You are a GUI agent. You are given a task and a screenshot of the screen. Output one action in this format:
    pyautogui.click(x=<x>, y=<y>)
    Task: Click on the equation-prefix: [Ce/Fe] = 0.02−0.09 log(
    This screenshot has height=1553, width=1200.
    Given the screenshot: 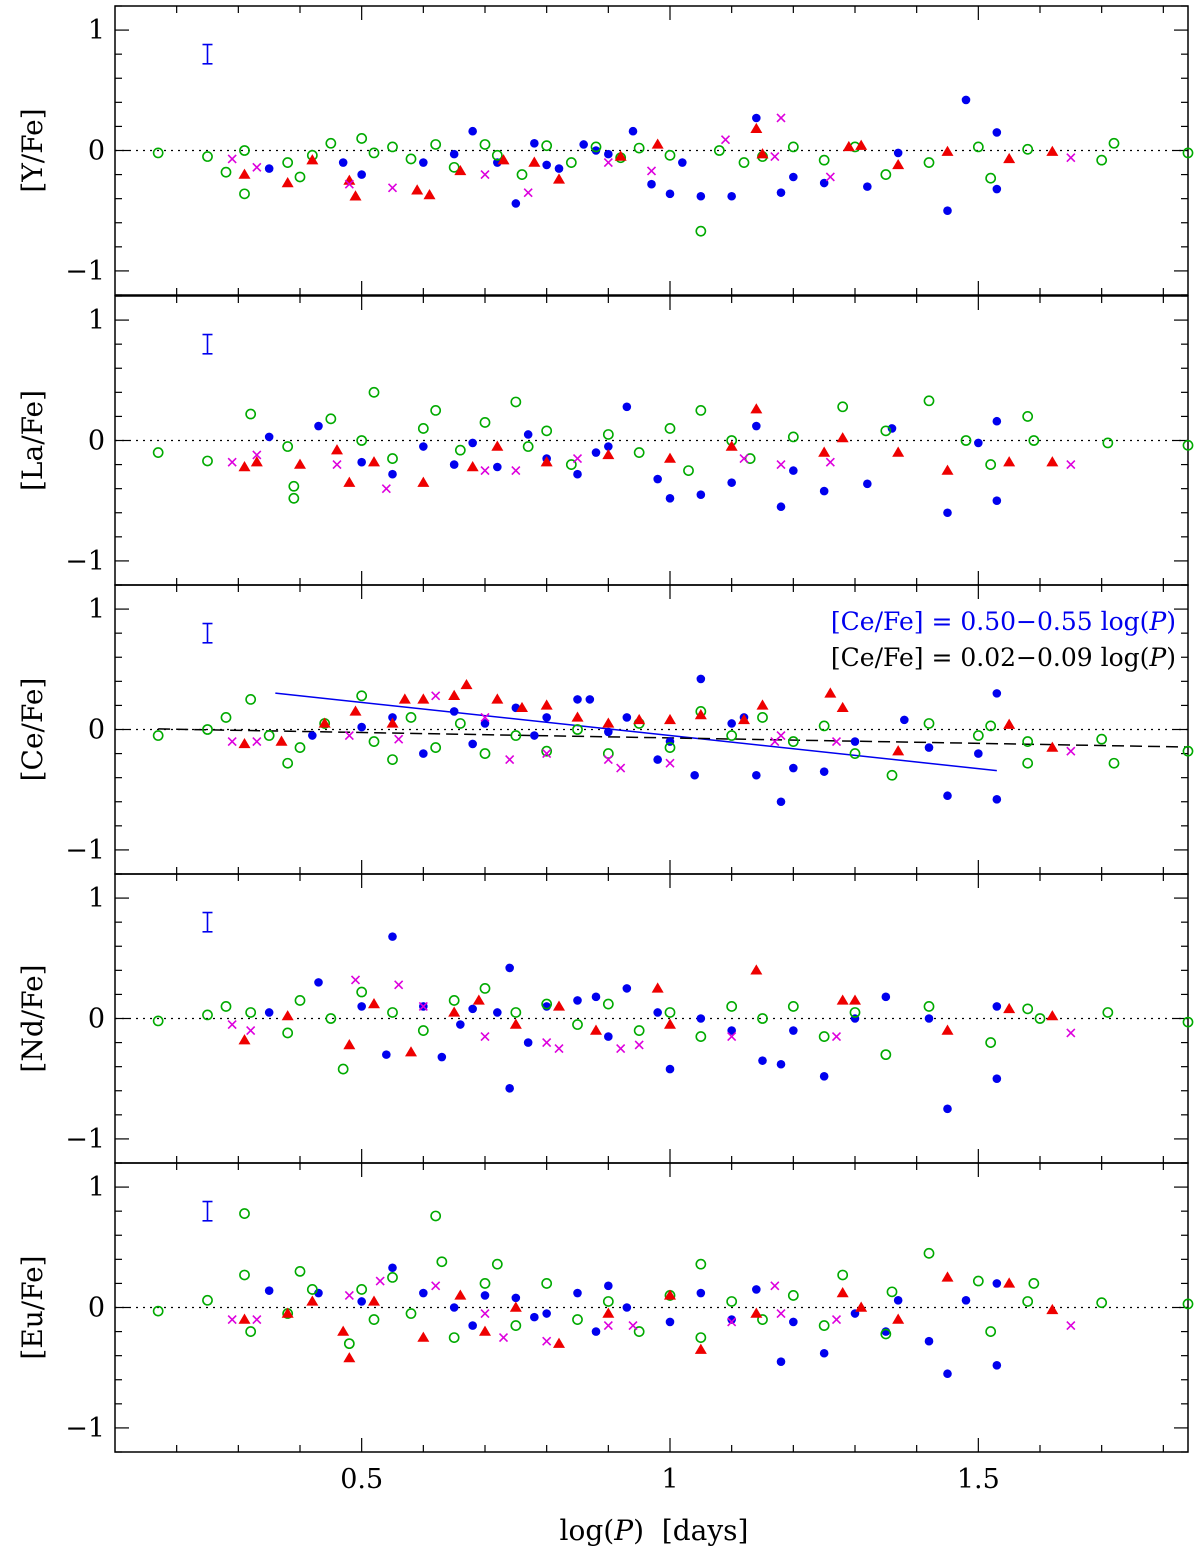 What is the action you would take?
    pyautogui.click(x=990, y=657)
    